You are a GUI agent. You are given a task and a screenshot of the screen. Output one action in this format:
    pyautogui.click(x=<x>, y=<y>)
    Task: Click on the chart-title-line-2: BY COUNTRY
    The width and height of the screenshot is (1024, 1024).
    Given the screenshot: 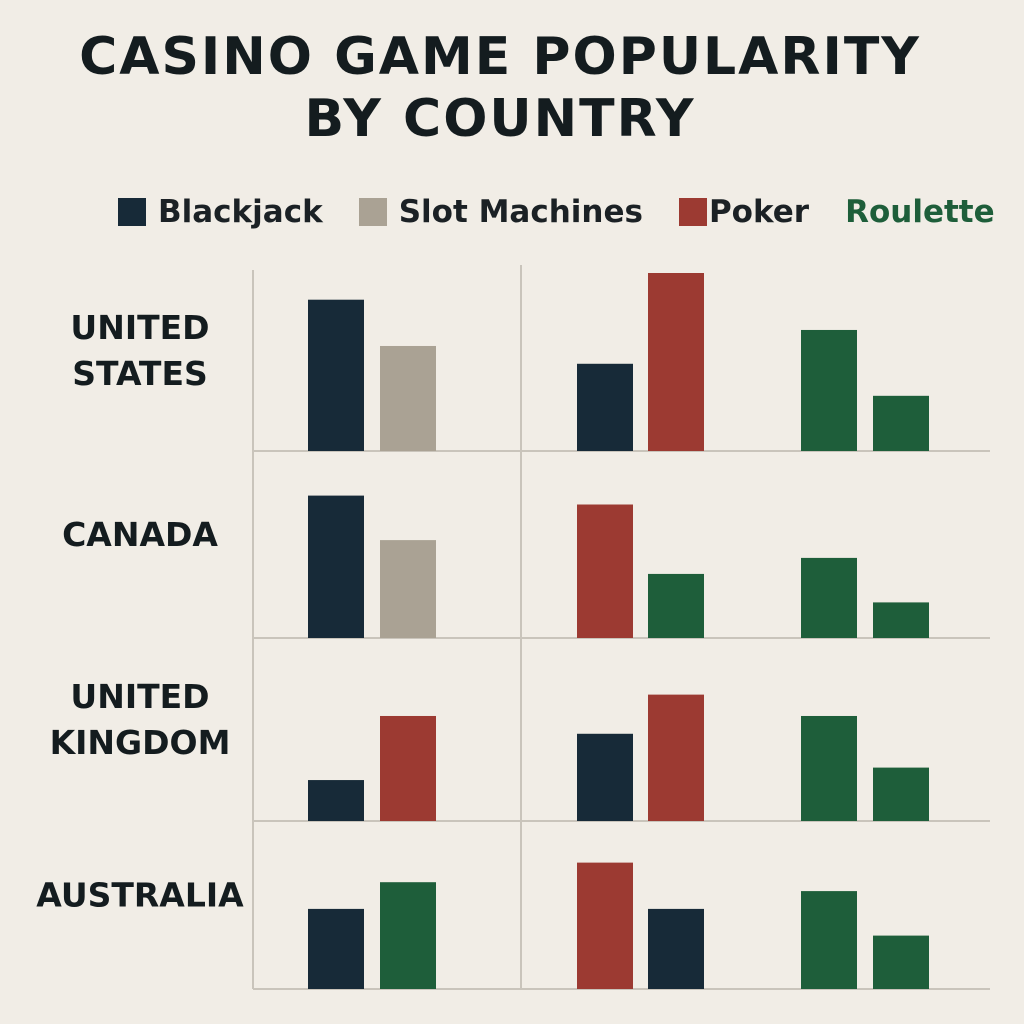 What is the action you would take?
    pyautogui.click(x=500, y=119)
    